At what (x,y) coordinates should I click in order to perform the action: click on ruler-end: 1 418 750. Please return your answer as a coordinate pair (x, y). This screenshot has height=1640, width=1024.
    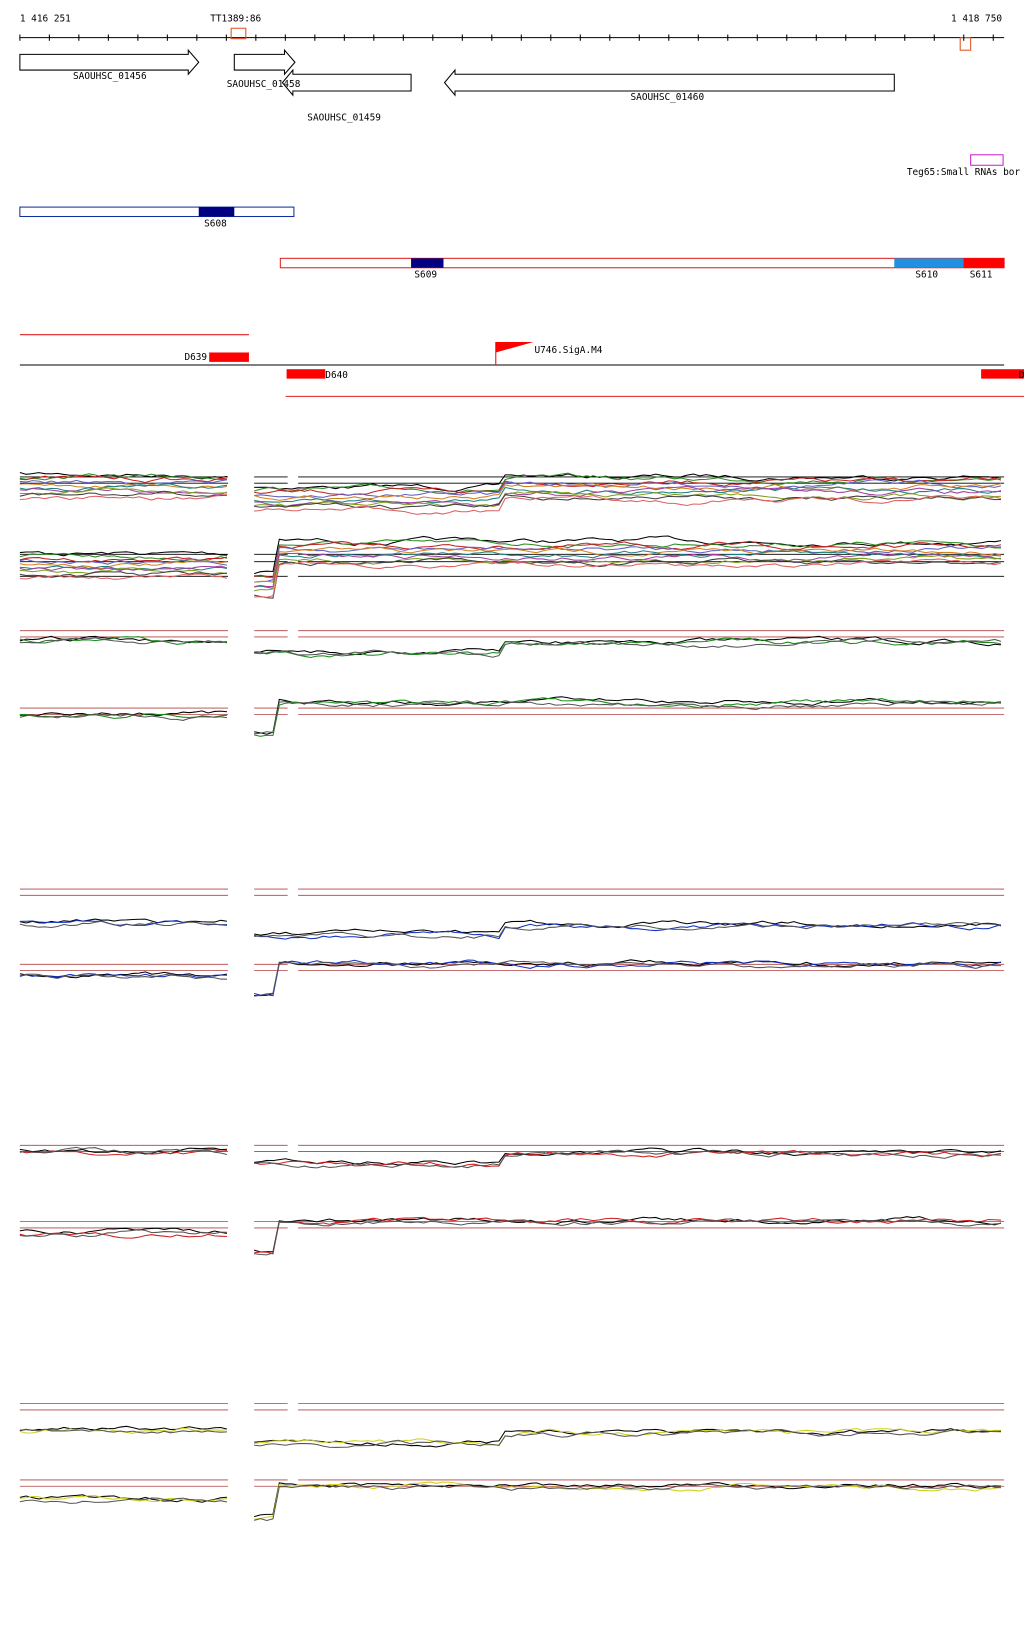
    Looking at the image, I should click on (976, 18).